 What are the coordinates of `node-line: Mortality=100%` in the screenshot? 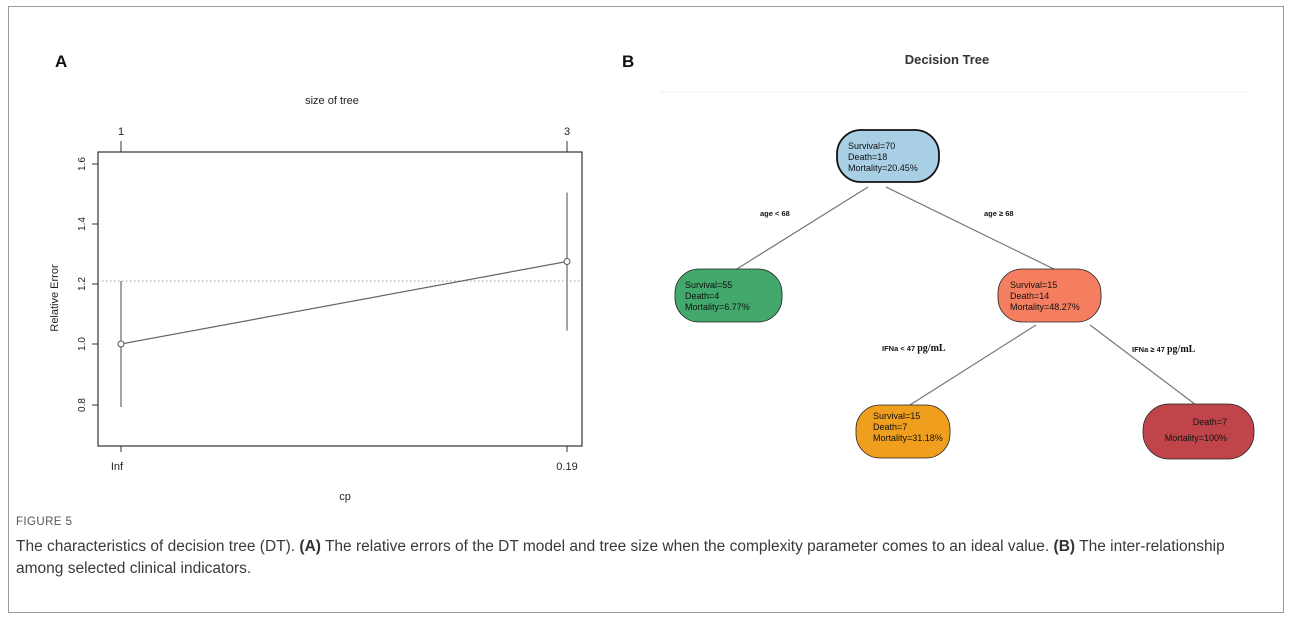 It's located at (1196, 438).